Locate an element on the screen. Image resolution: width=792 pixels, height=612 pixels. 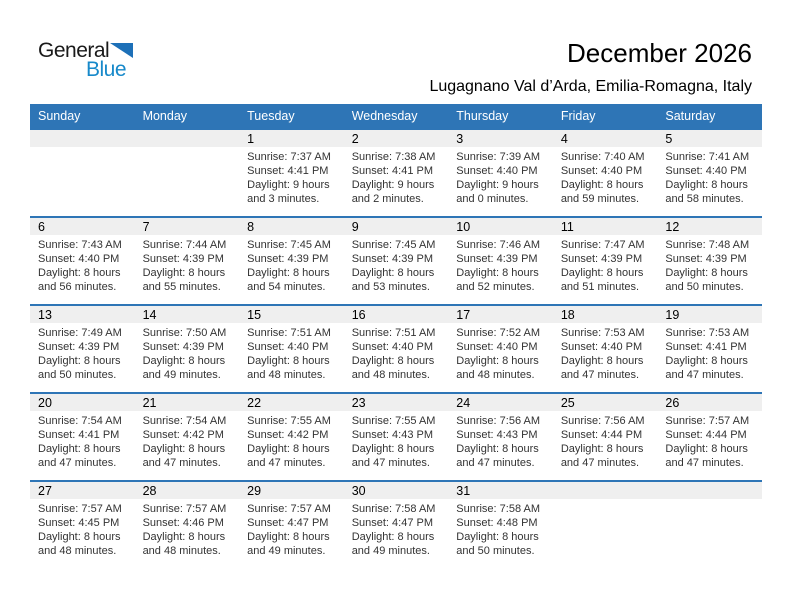
daylight-text: Daylight: 8 hours and 48 minutes. is located at coordinates (288, 368).